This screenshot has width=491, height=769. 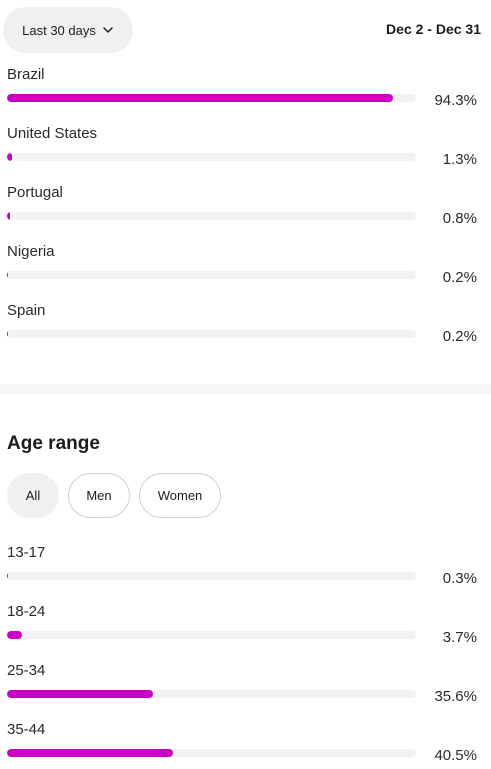 I want to click on top-bar: Last 30 days Dec 2 - Dec 31, so click(x=245, y=31).